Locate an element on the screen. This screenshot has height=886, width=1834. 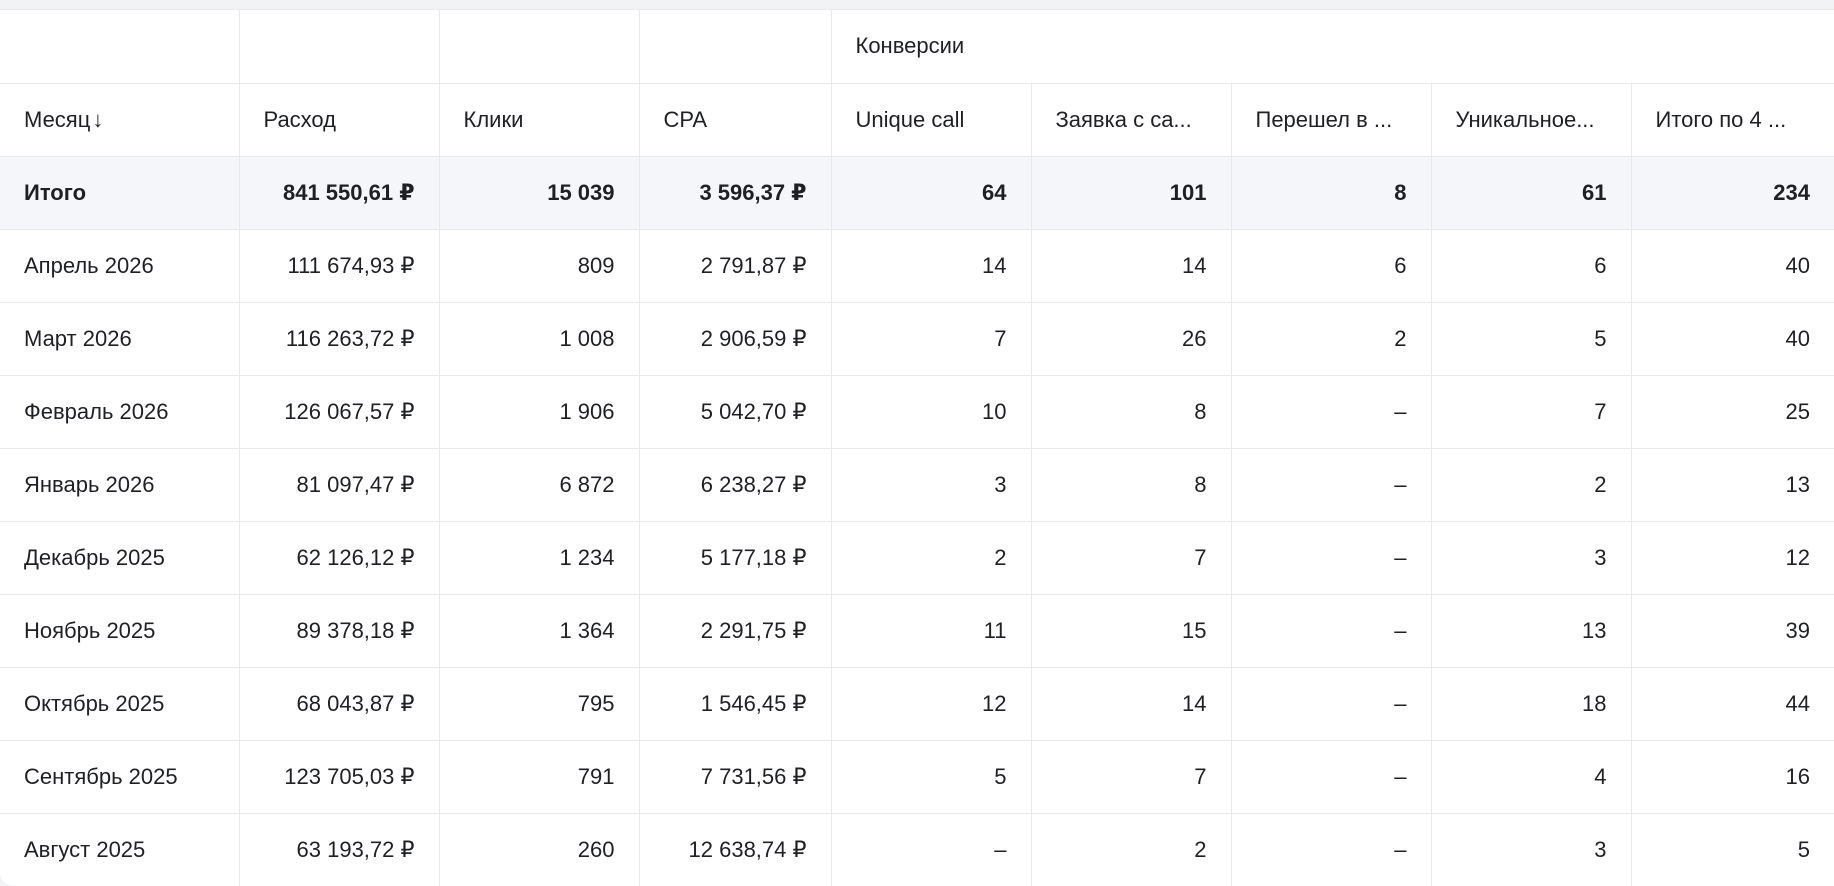
group-header-row: Конверсии is located at coordinates (917, 47).